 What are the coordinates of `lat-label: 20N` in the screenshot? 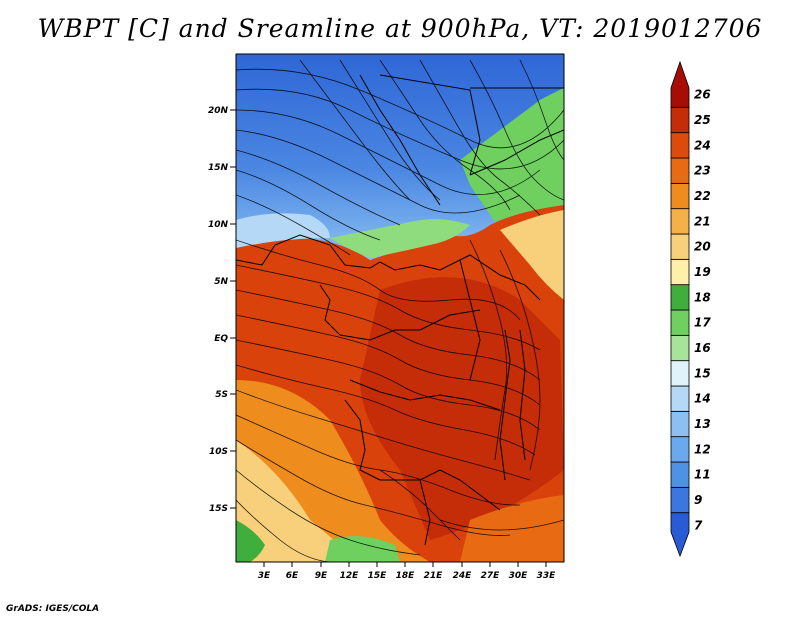 It's located at (218, 111).